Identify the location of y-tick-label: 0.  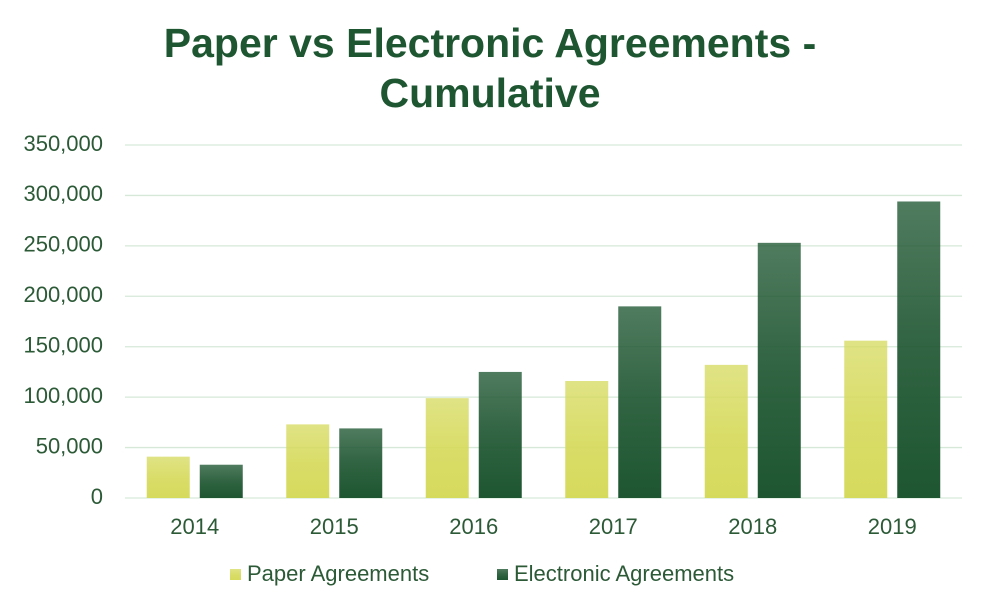
(97, 496).